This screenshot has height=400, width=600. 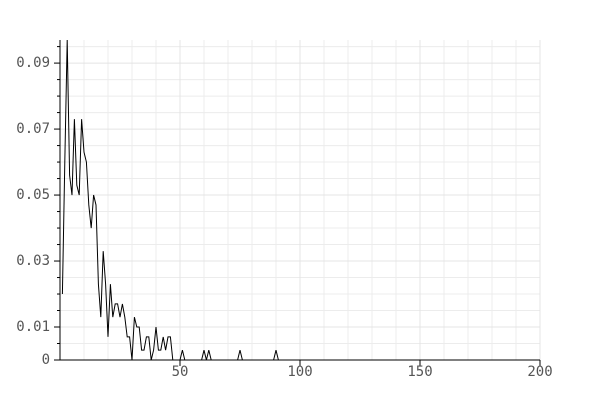 What do you see at coordinates (33, 63) in the screenshot?
I see `y-tick-label: 0.09` at bounding box center [33, 63].